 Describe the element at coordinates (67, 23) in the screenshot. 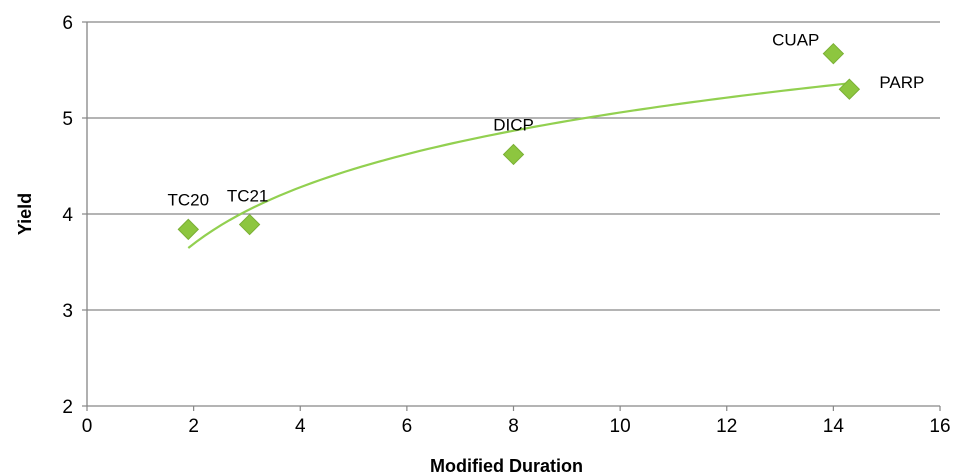

I see `y-tick-label-6: 6` at that location.